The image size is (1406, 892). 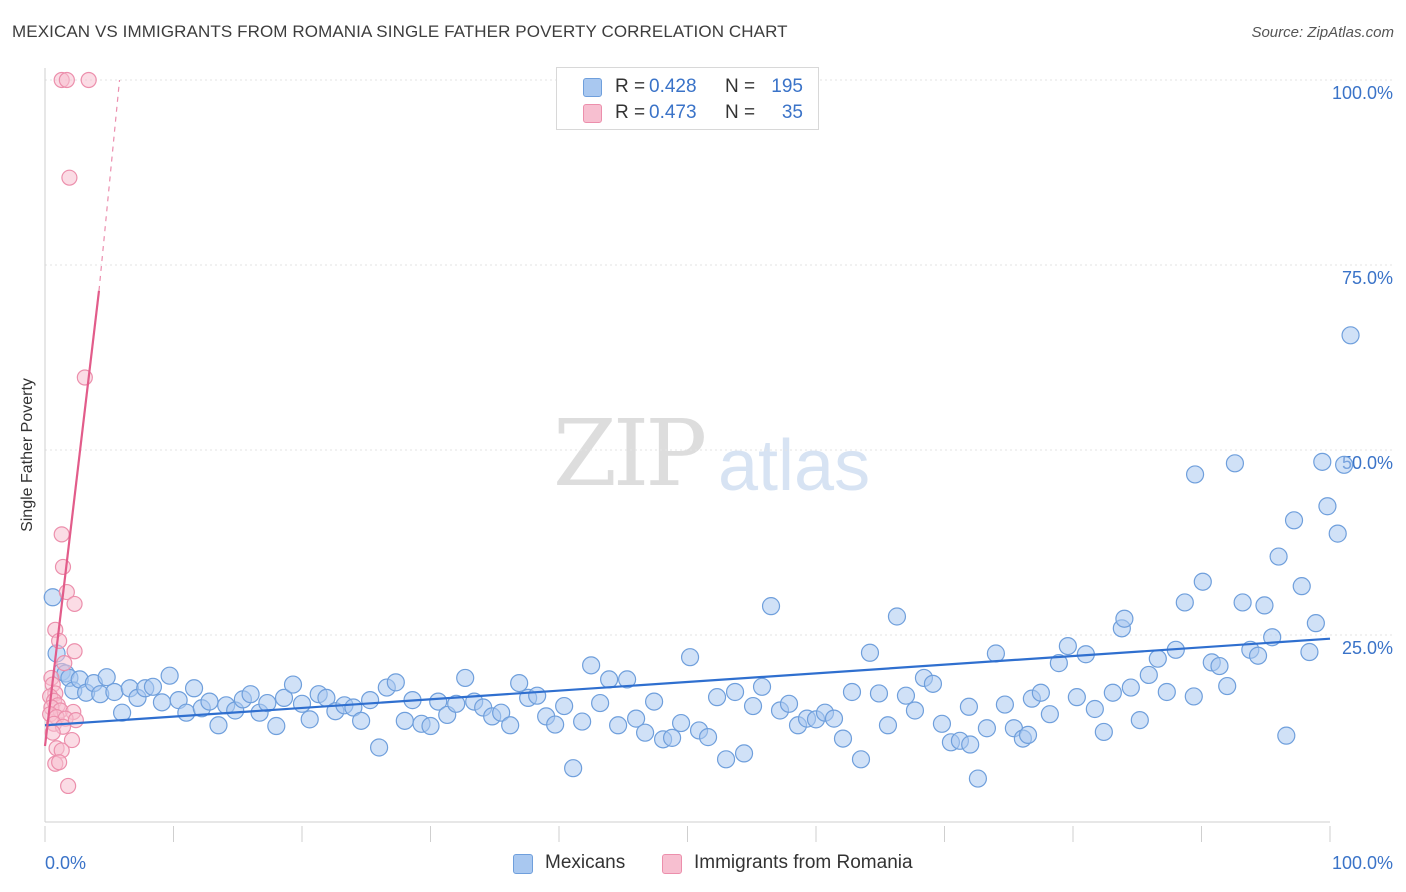 I want to click on source-label: Source: ZipAtlas.com, so click(x=1322, y=32).